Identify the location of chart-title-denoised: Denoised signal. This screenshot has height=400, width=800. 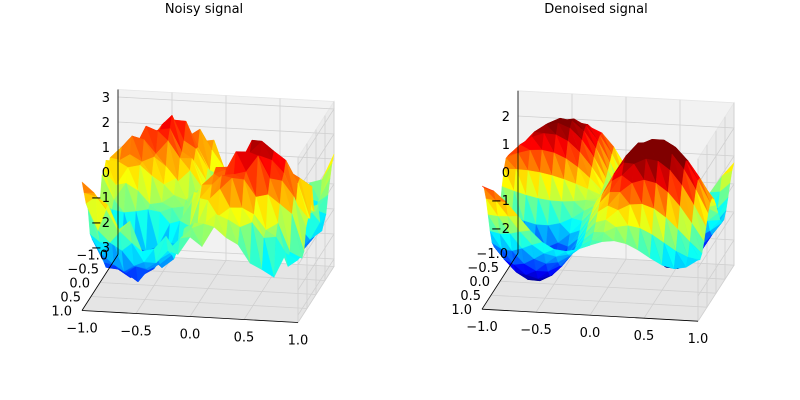
(595, 9).